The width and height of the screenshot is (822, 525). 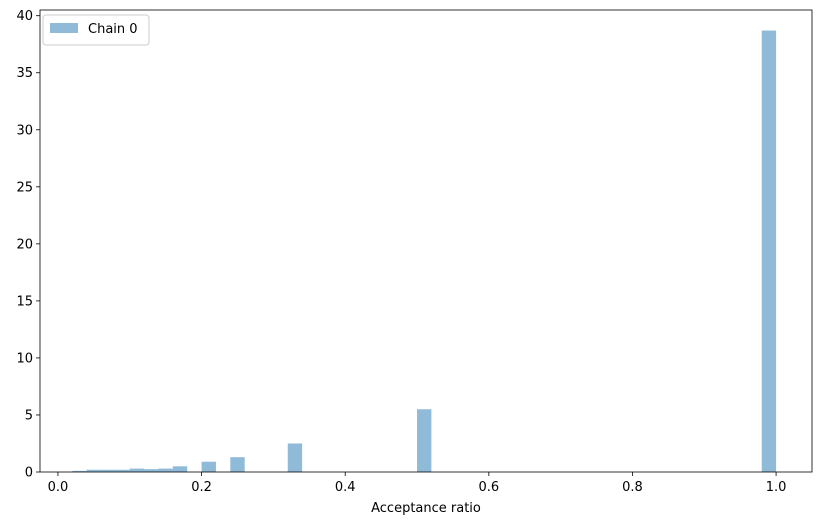 What do you see at coordinates (29, 415) in the screenshot?
I see `y-tick-label: 5` at bounding box center [29, 415].